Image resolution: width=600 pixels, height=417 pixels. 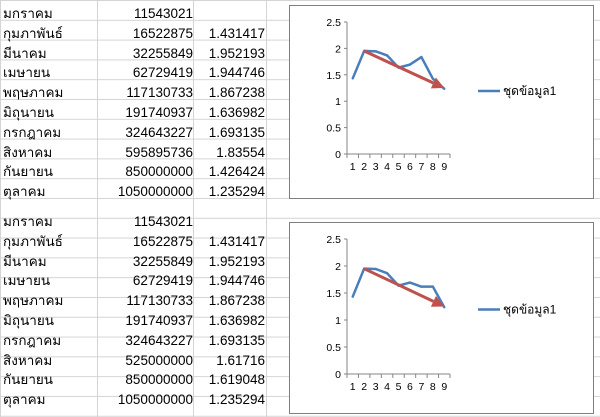 What do you see at coordinates (530, 310) in the screenshot?
I see `legend-label: ชุดข้อมูล1` at bounding box center [530, 310].